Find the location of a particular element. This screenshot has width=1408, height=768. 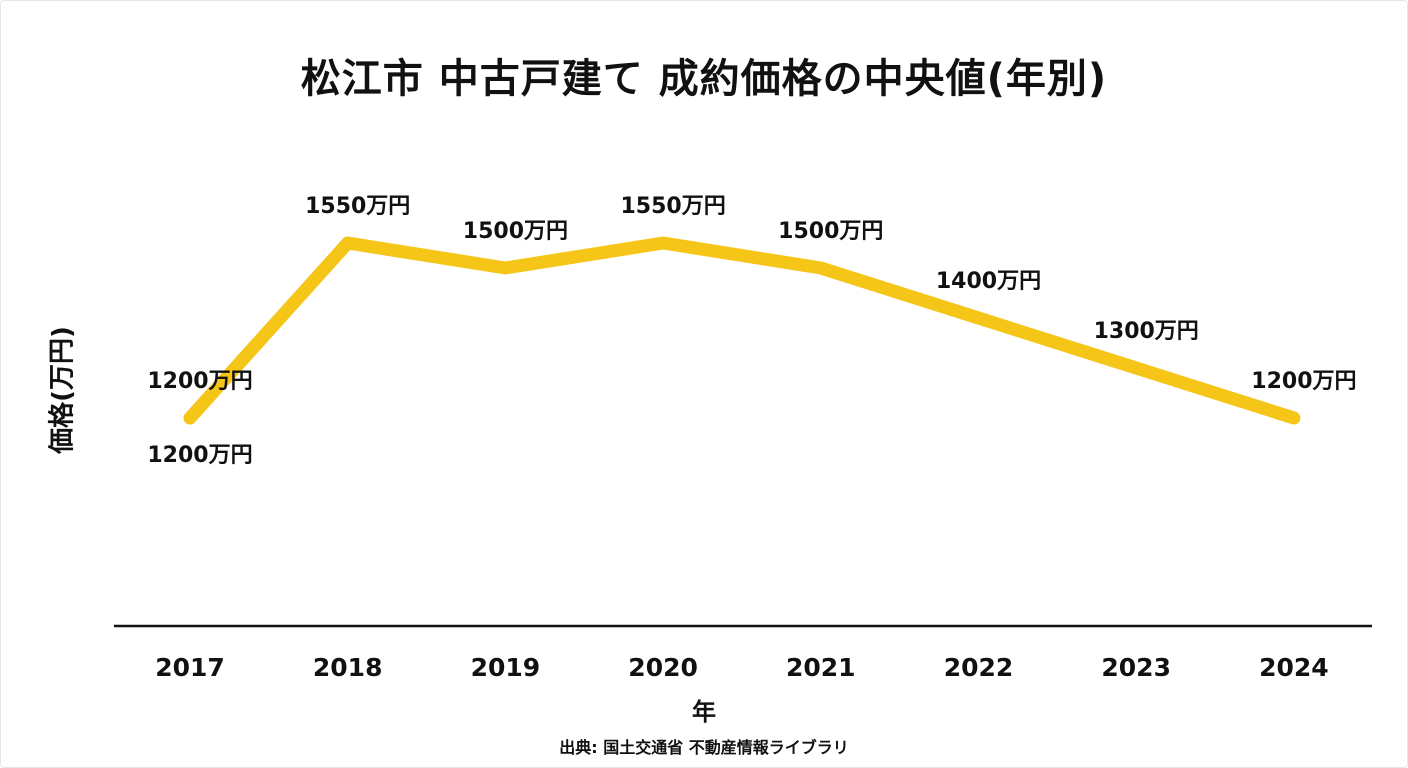

data-label-2018: 1550万円 is located at coordinates (357, 206).